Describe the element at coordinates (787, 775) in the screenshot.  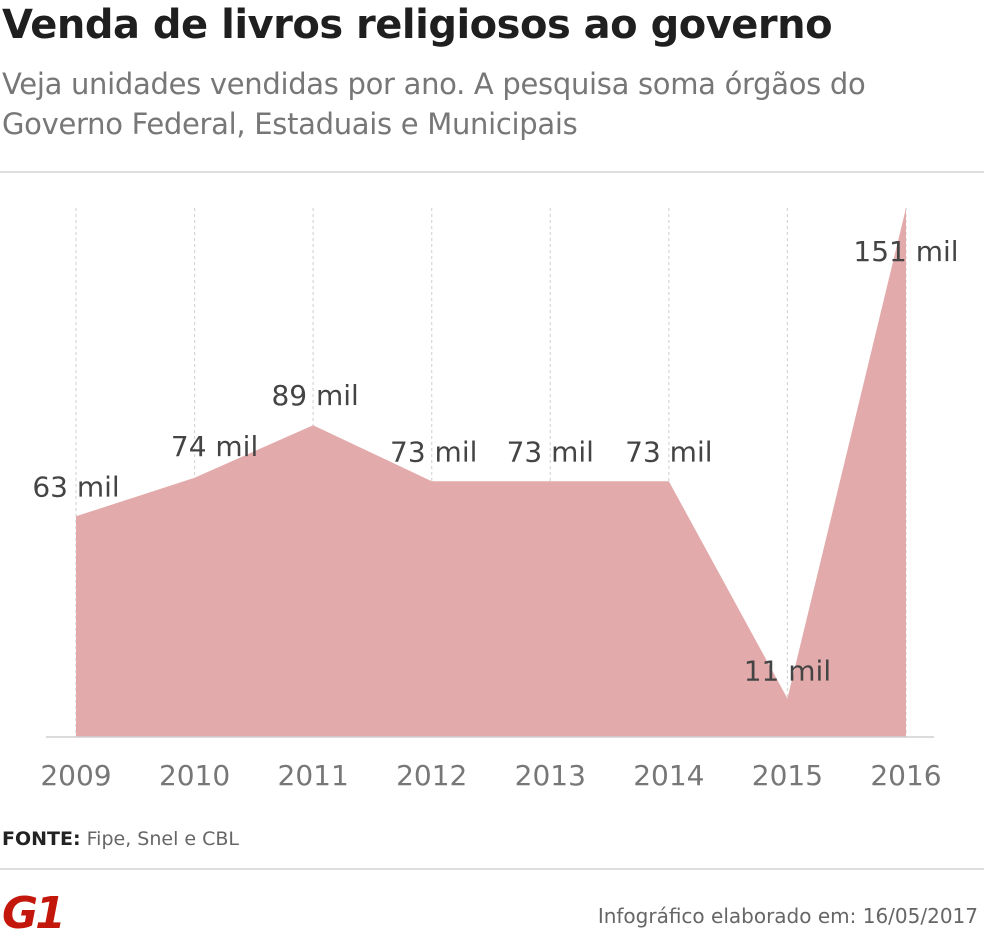
I see `x-tick-2015: 2015` at that location.